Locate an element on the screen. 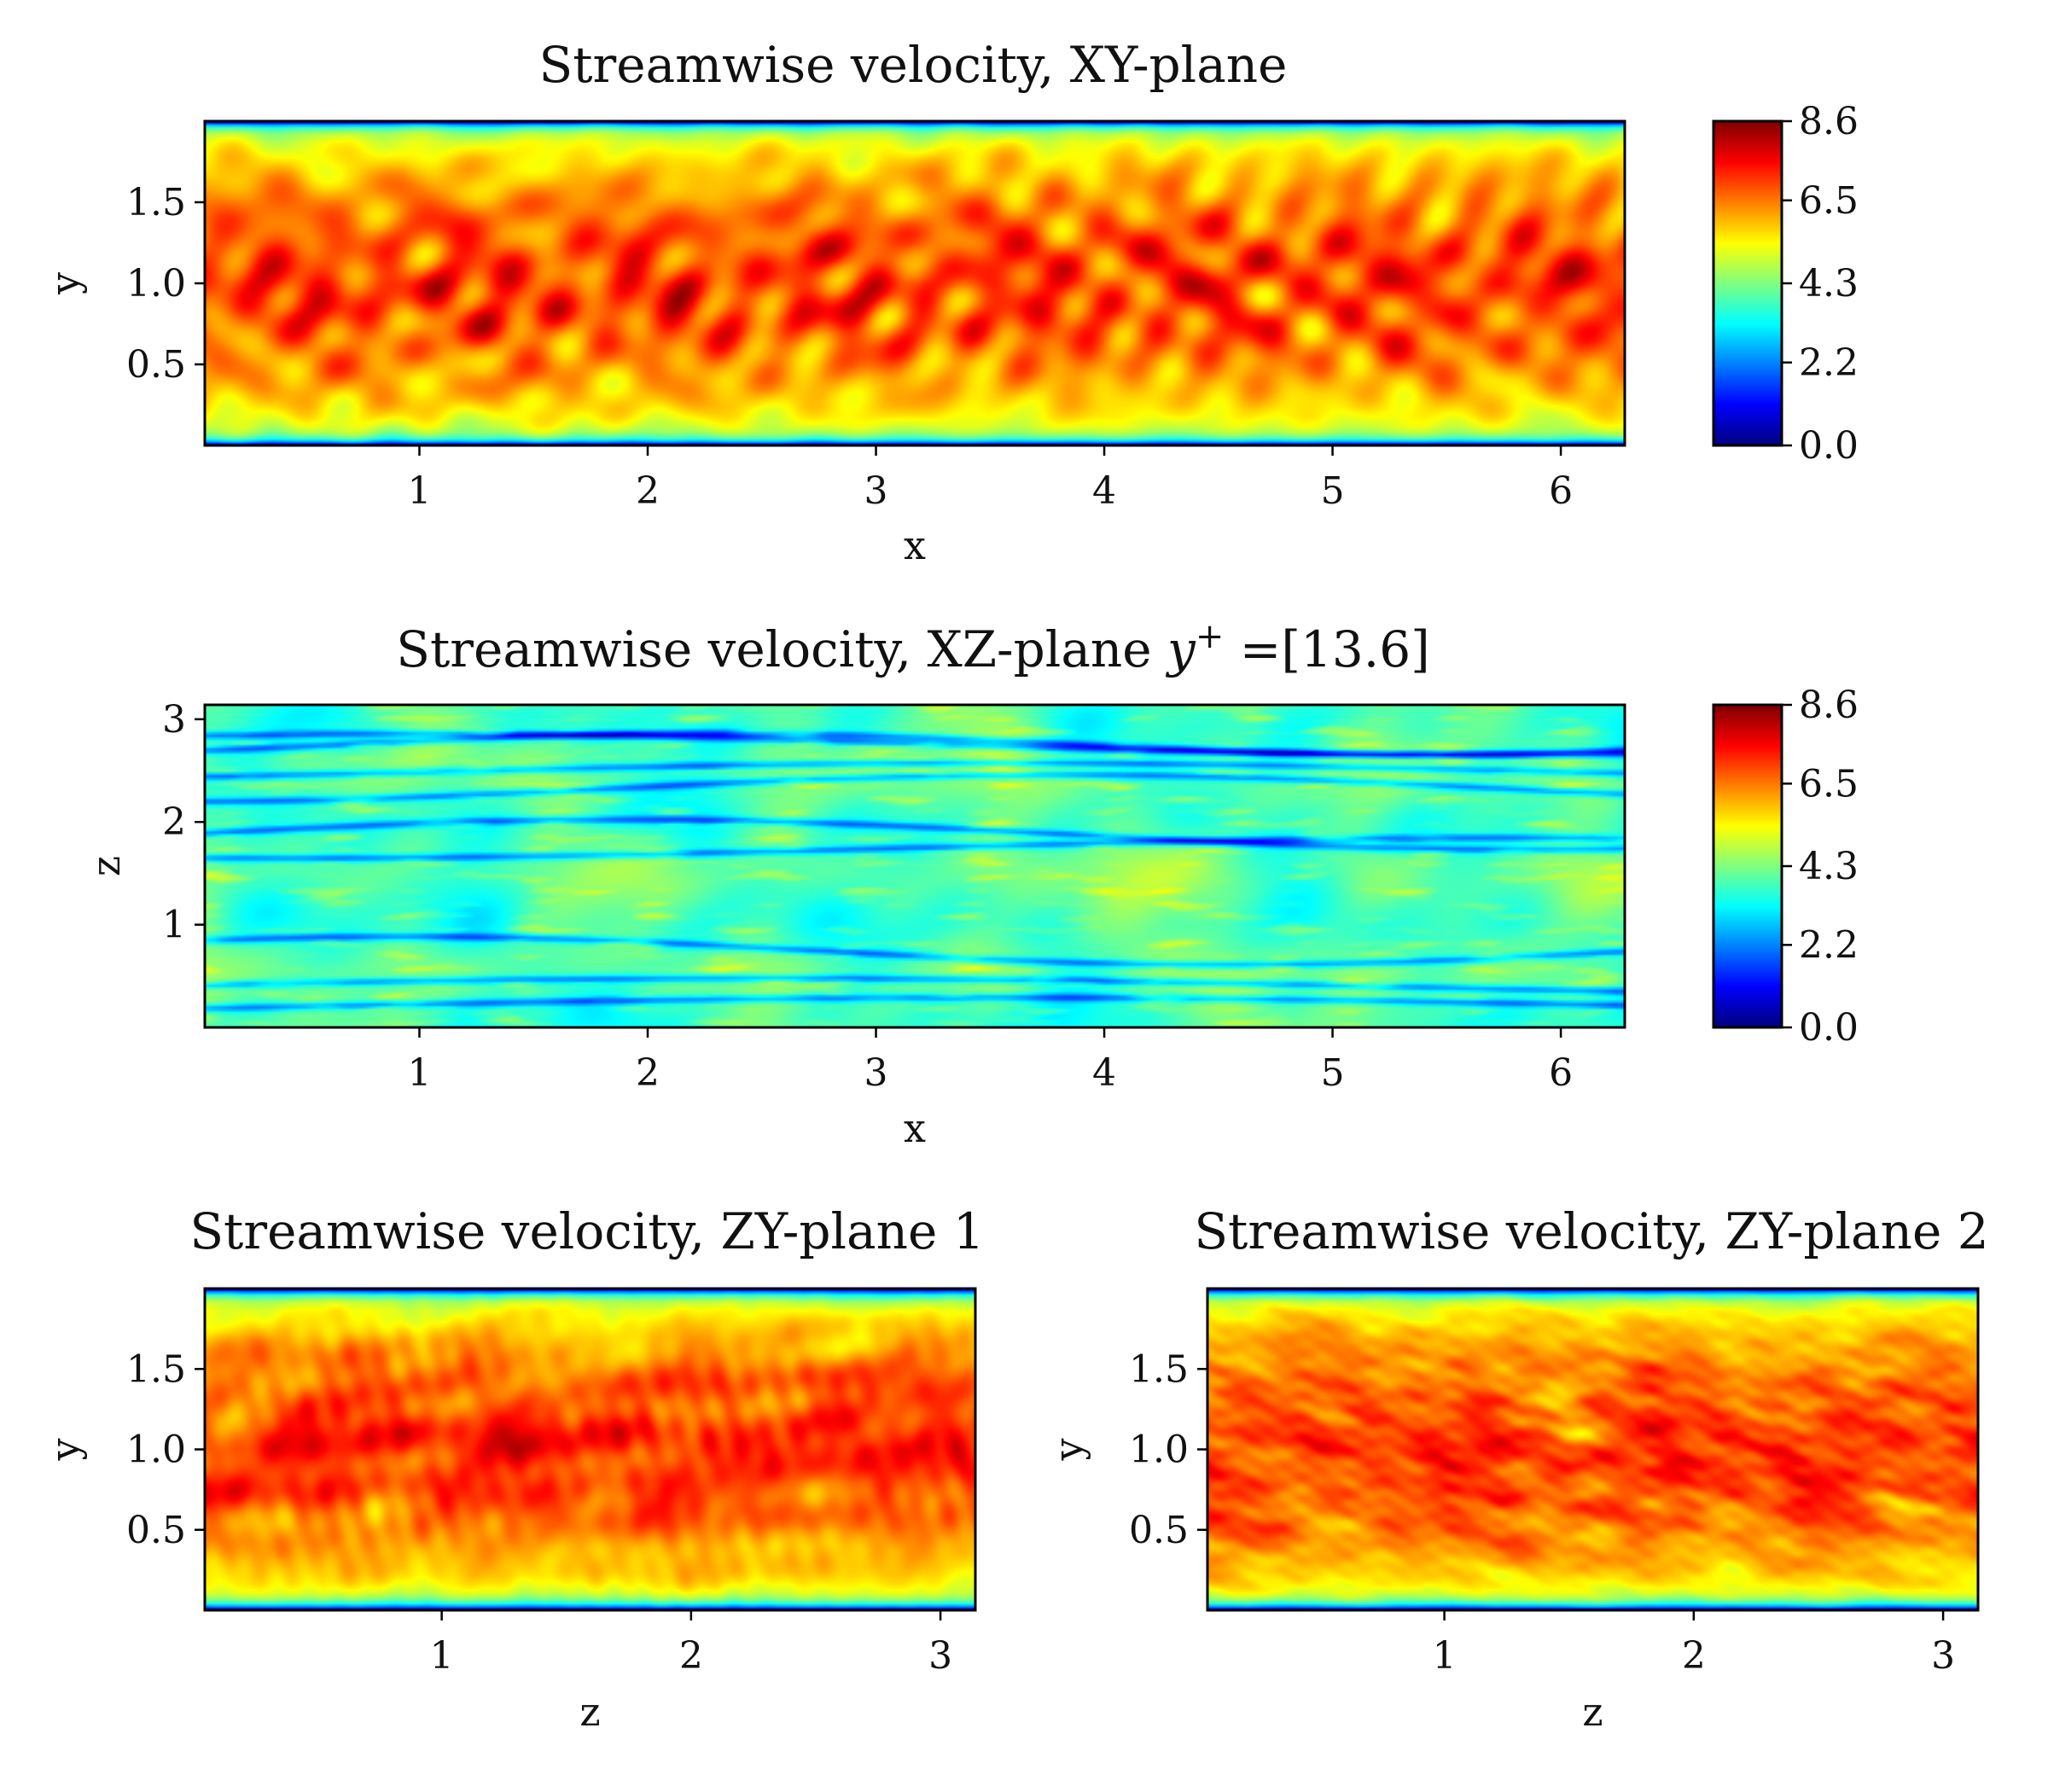 The width and height of the screenshot is (2048, 1792). chart-title-text: Streamwise velocity, XY-plane is located at coordinates (914, 65).